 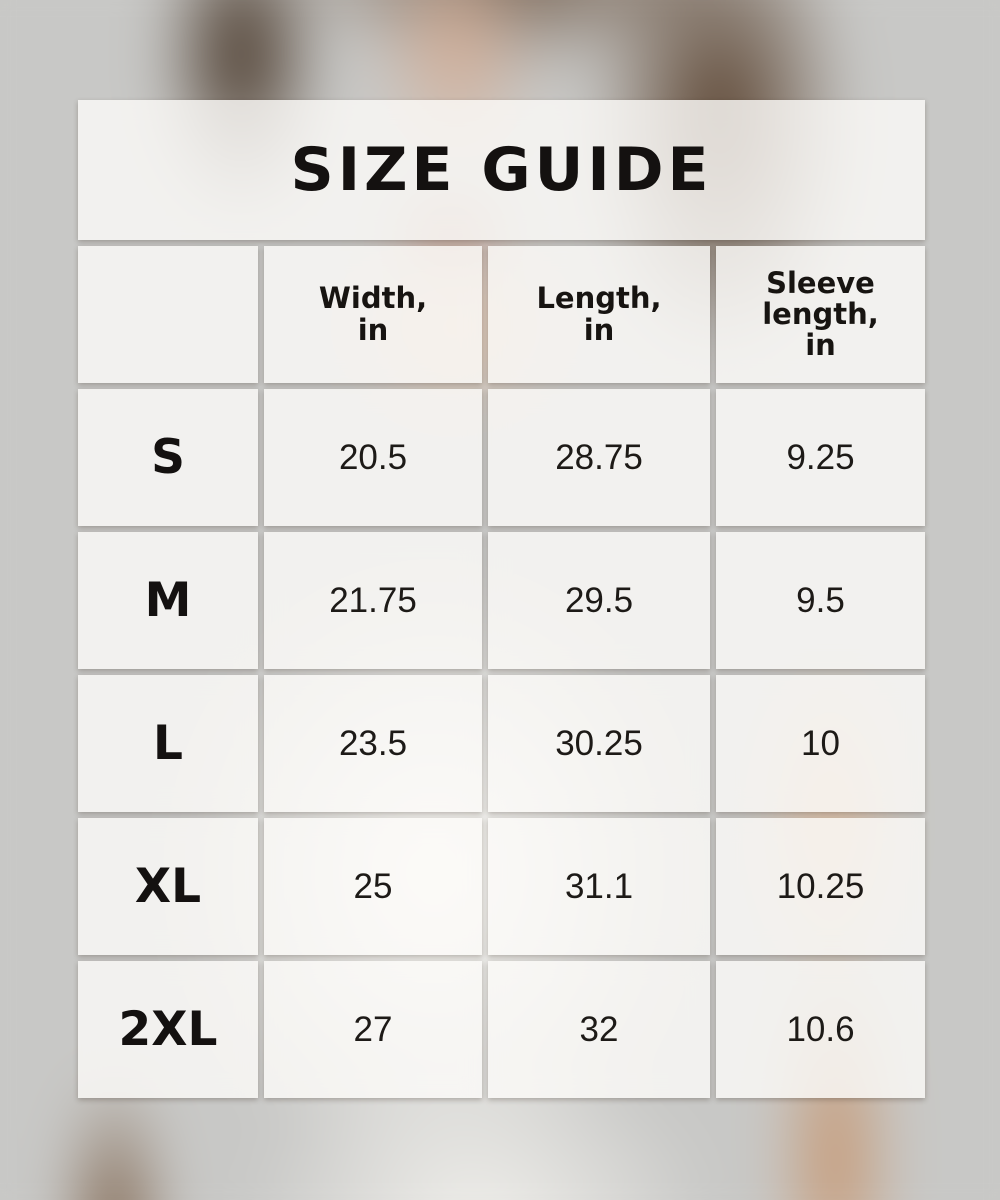 What do you see at coordinates (168, 1029) in the screenshot?
I see `size-label: 2XL` at bounding box center [168, 1029].